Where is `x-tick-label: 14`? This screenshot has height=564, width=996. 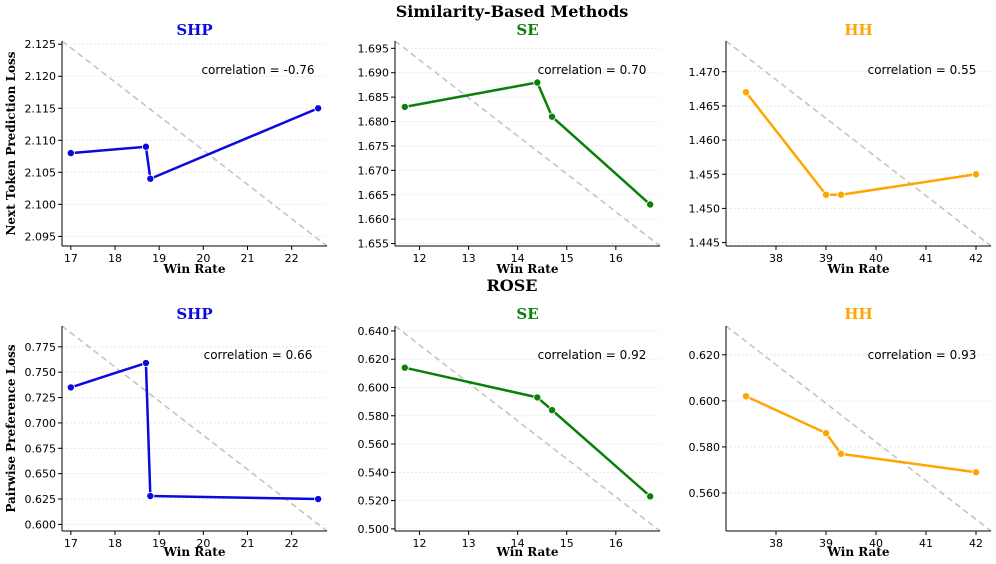
x-tick-label: 14 is located at coordinates (518, 543).